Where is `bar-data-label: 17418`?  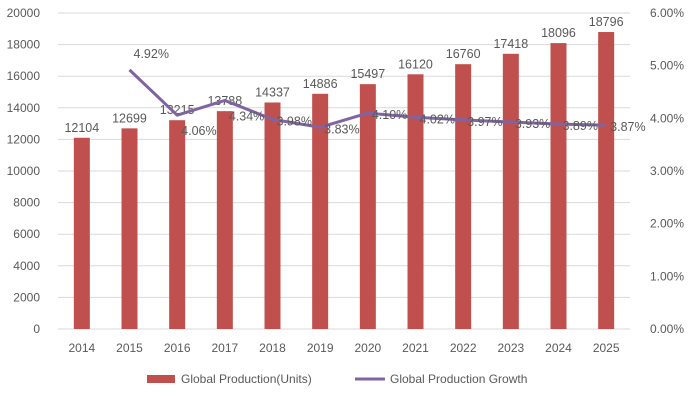 bar-data-label: 17418 is located at coordinates (510, 44).